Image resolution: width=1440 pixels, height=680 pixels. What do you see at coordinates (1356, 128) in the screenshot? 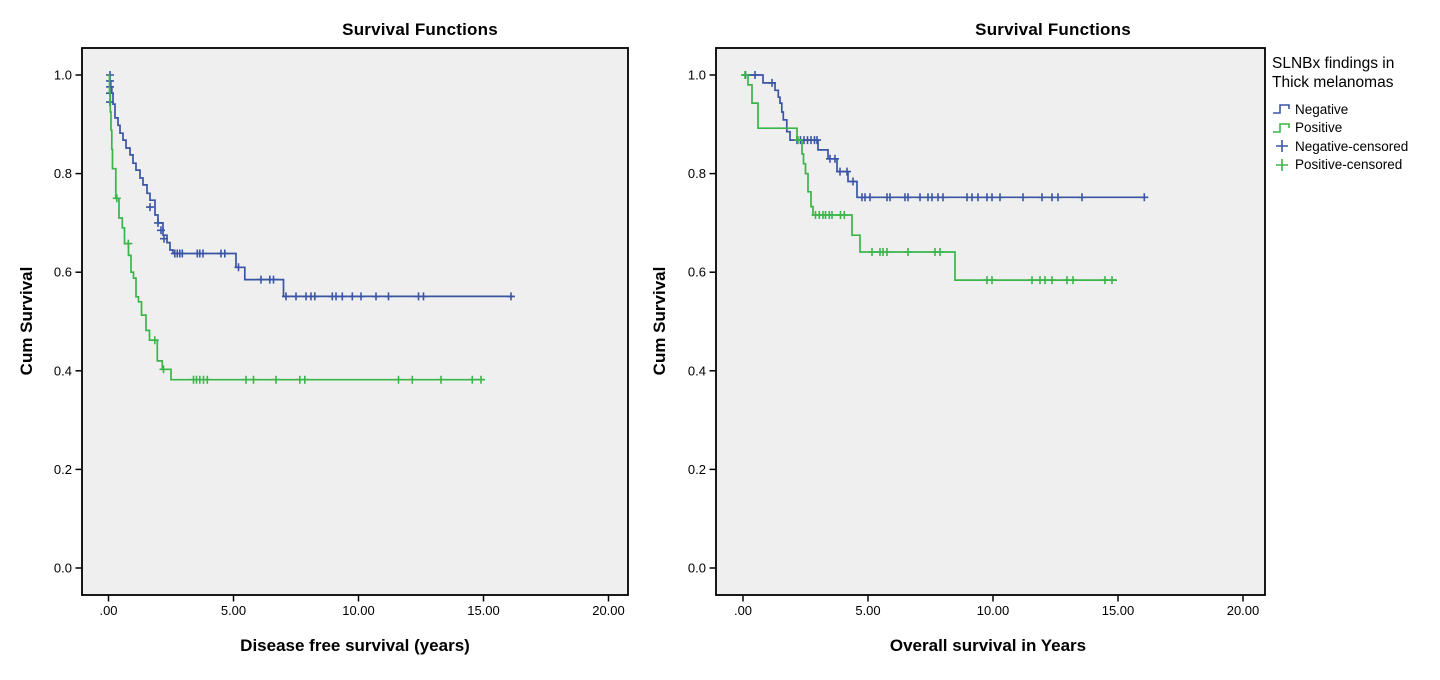
I see `legend-item-positive: Positive` at bounding box center [1356, 128].